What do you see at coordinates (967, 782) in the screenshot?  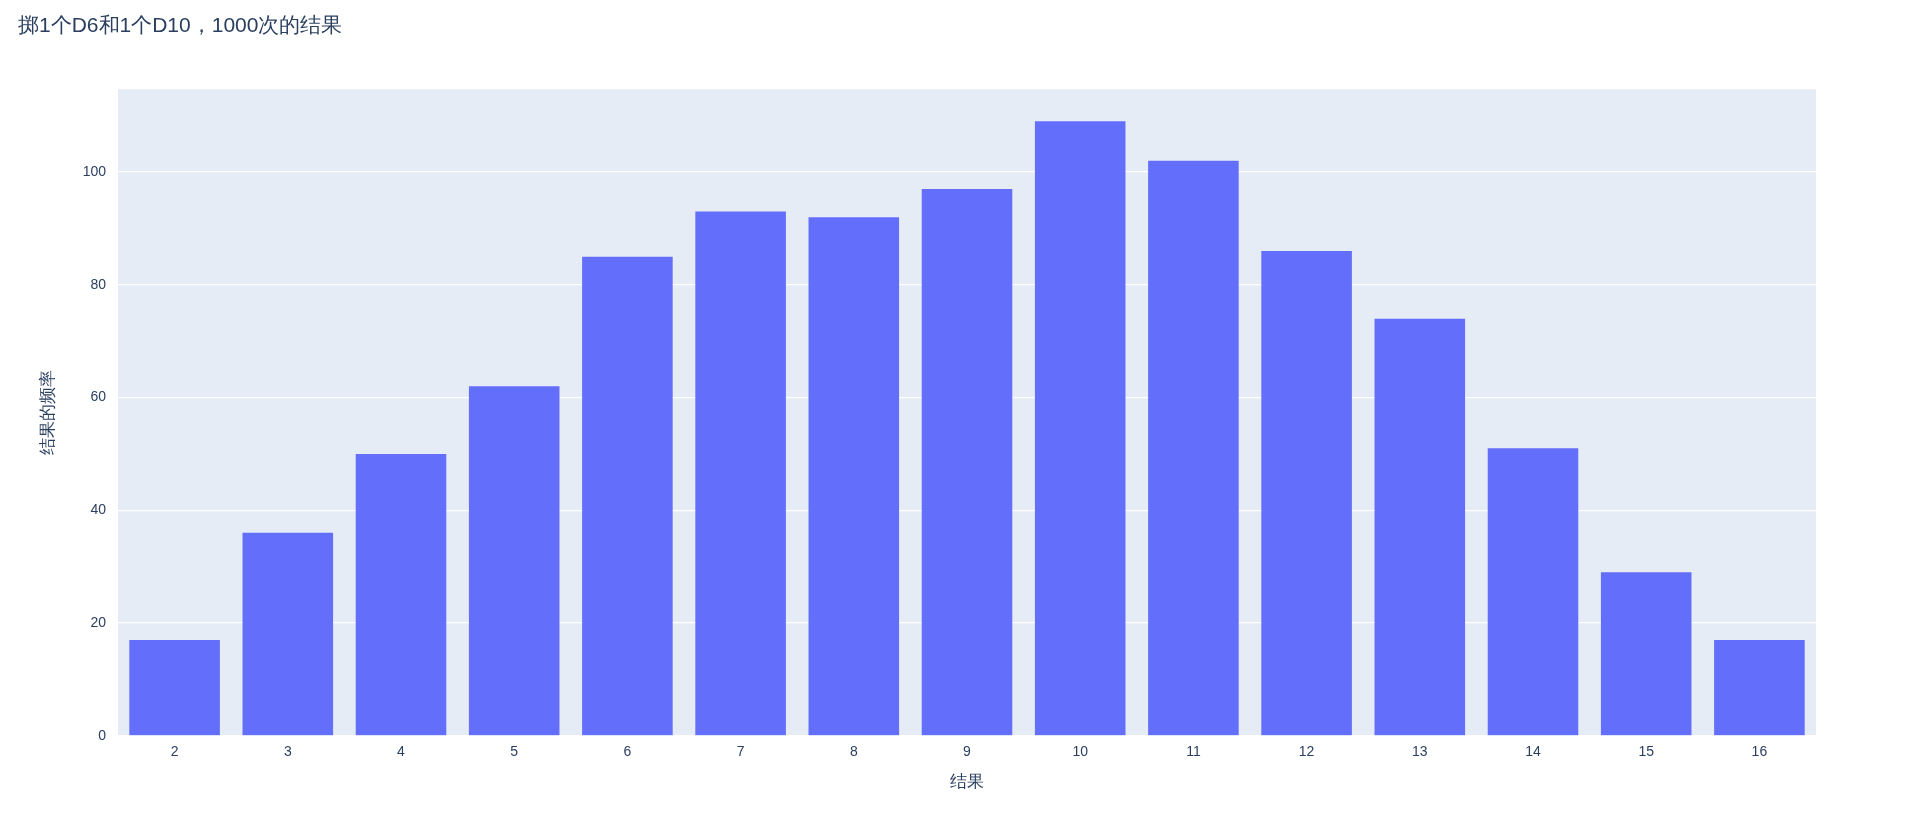 I see `x-axis-title: 结果` at bounding box center [967, 782].